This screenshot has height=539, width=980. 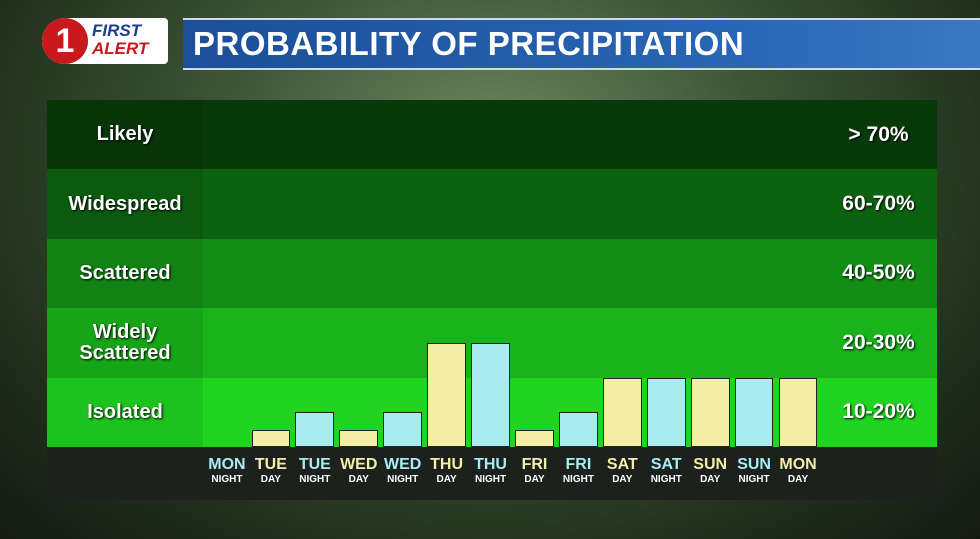 I want to click on band: Scattered 40-50%, so click(x=492, y=273).